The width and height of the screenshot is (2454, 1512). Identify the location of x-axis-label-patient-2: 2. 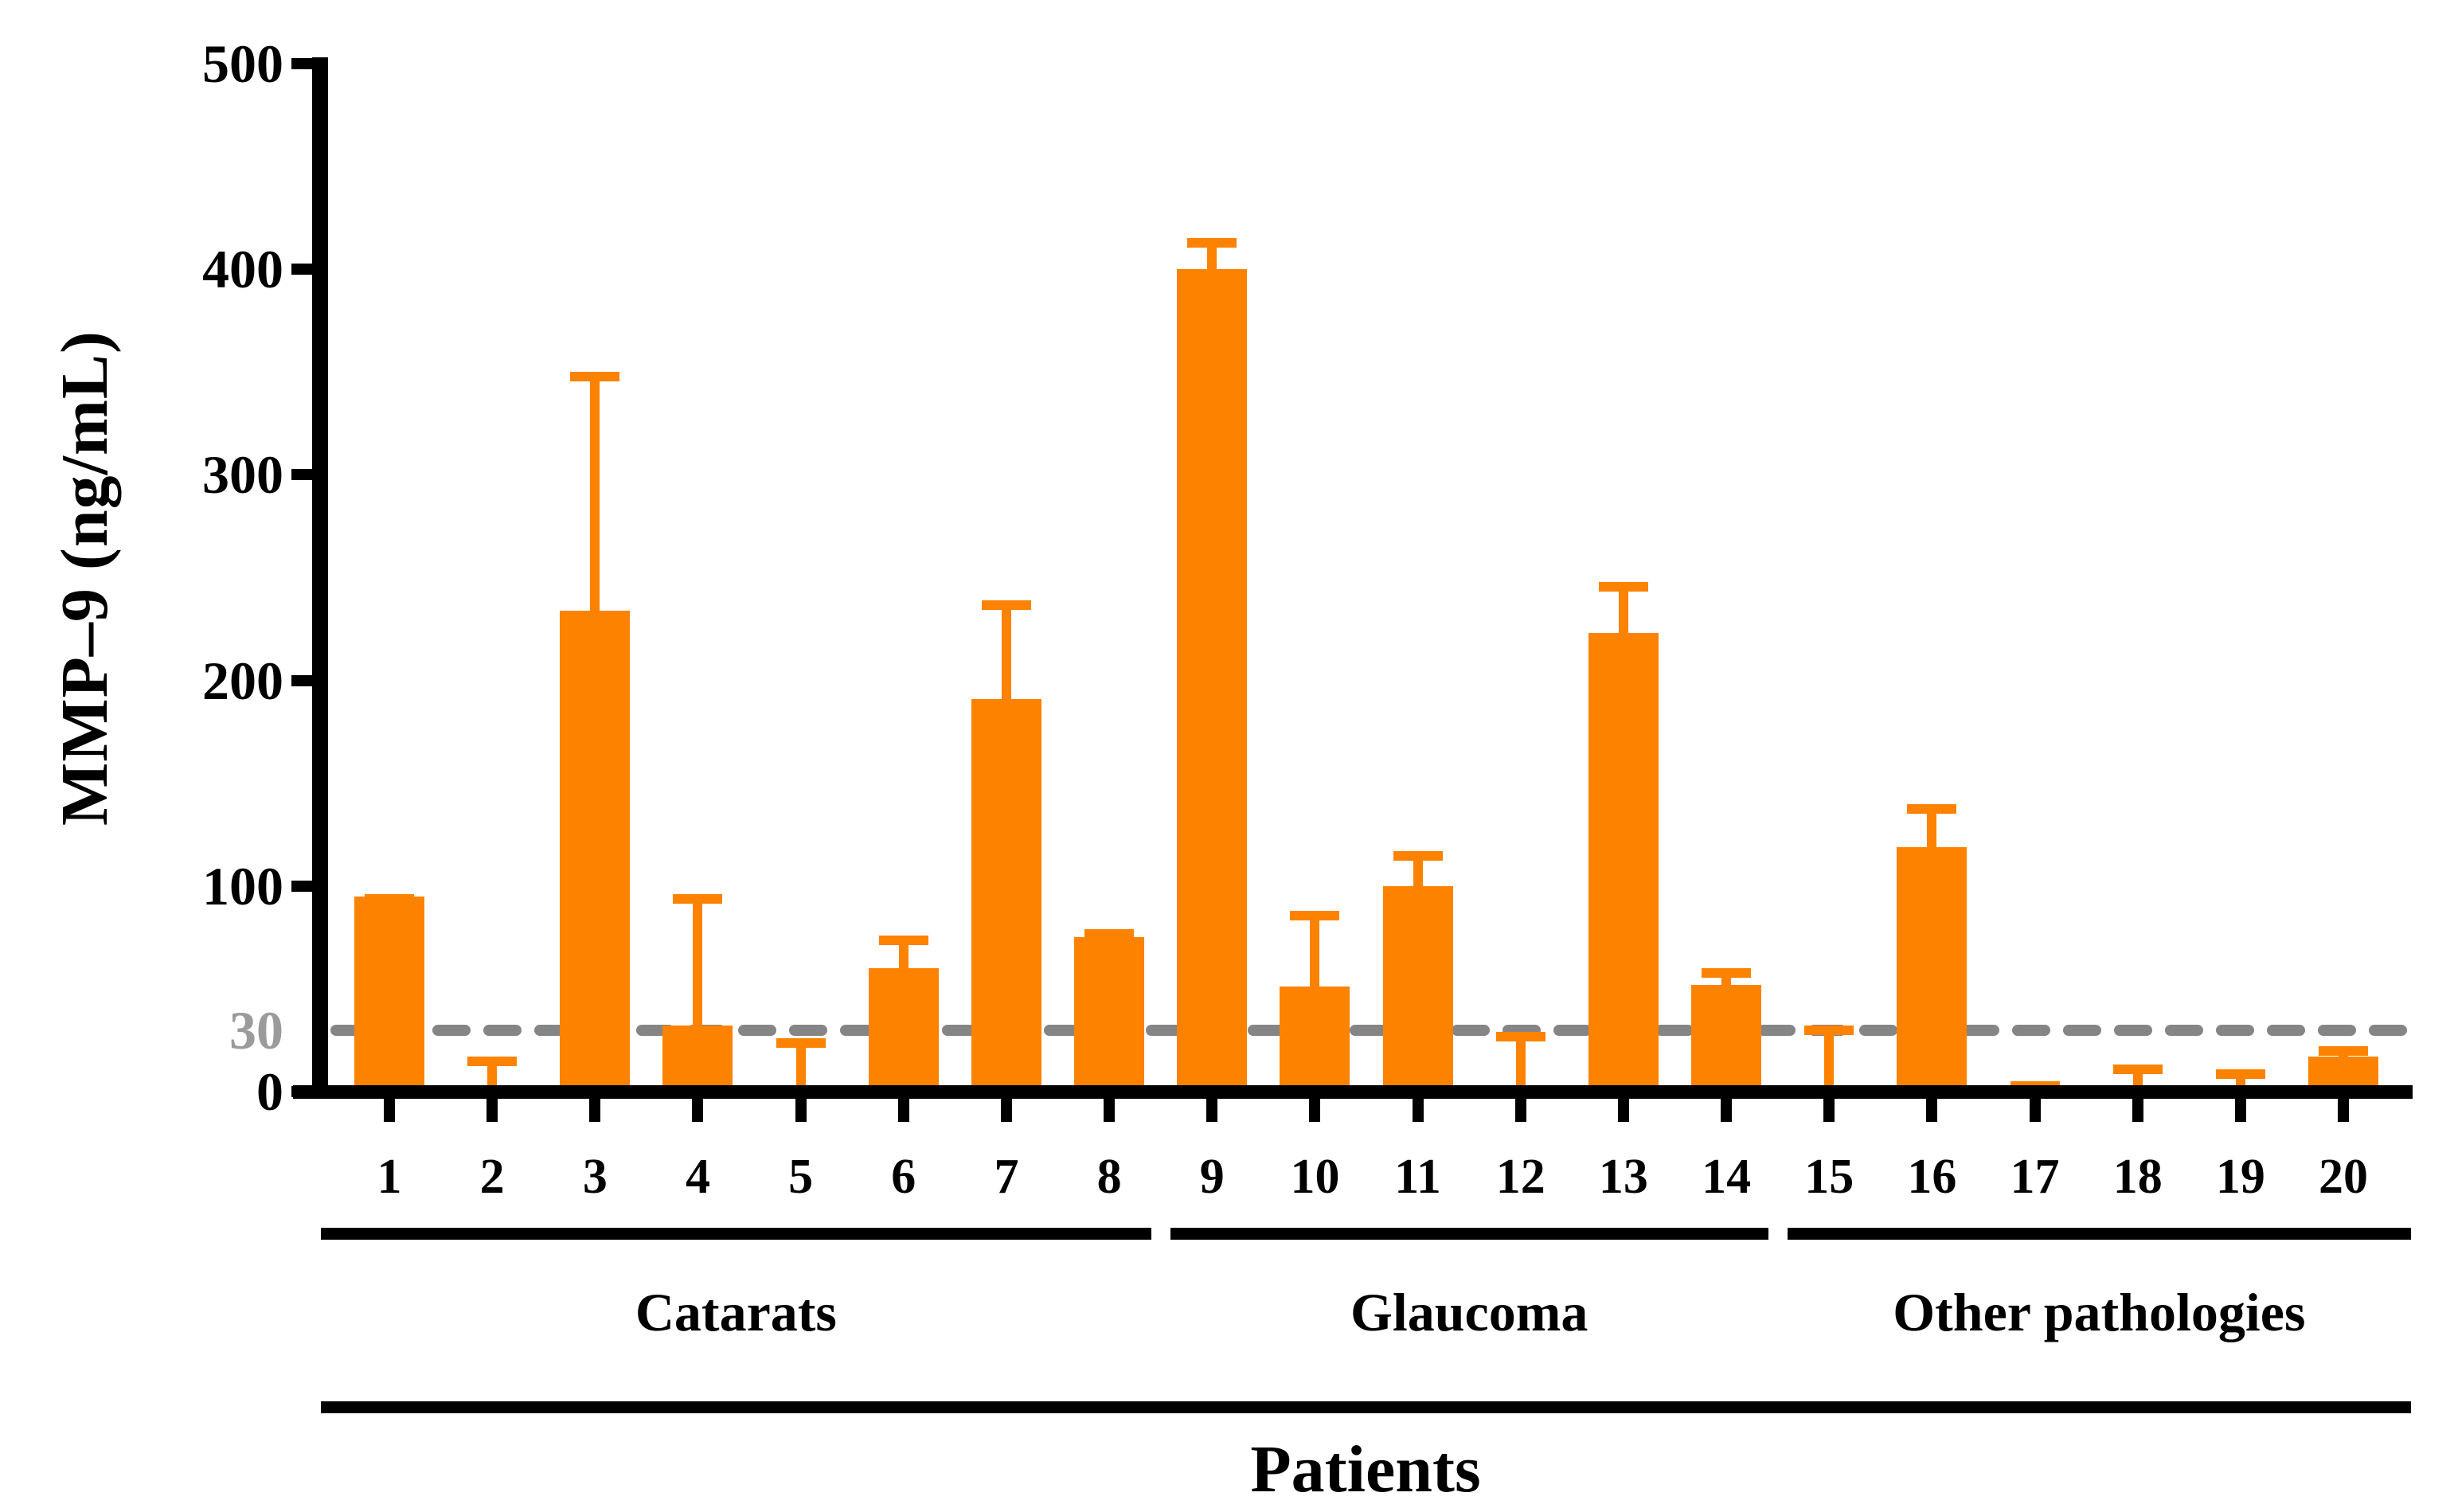
(492, 1177).